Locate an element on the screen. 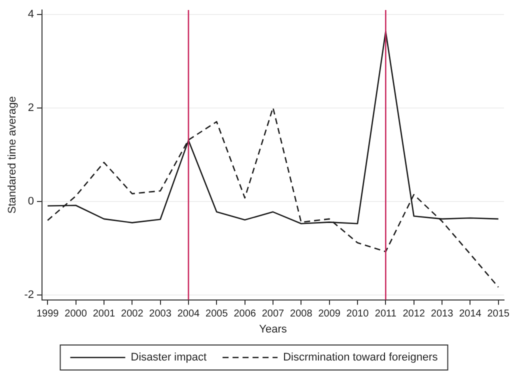  x-axis-title: Years is located at coordinates (273, 329).